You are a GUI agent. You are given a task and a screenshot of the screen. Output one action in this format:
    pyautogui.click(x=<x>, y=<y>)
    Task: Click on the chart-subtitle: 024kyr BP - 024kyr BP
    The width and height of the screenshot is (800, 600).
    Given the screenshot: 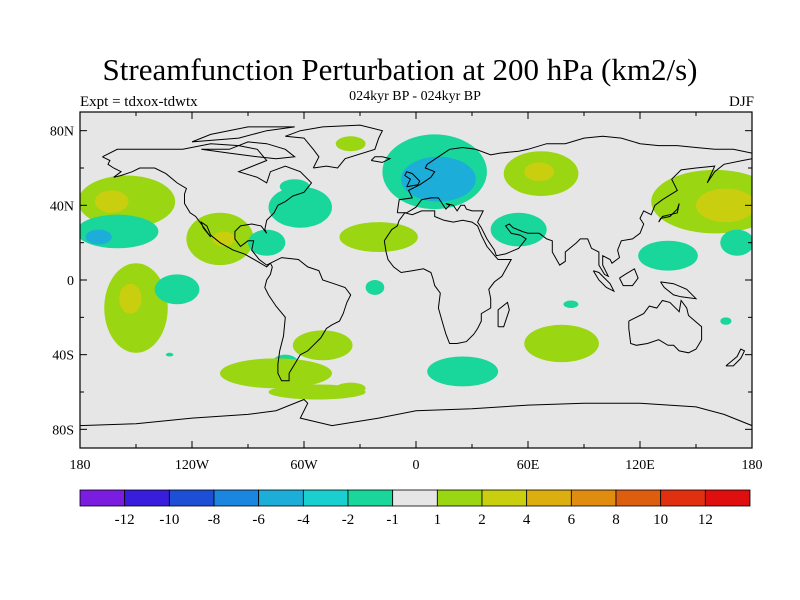 What is the action you would take?
    pyautogui.click(x=415, y=96)
    